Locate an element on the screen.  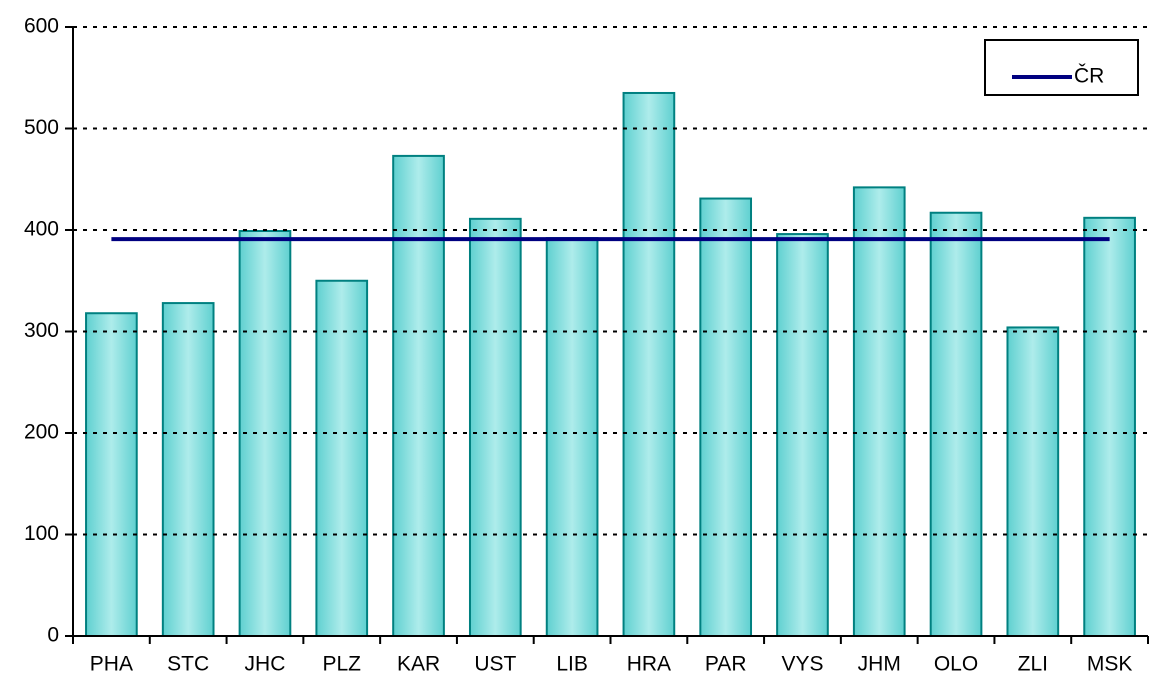
x-tick-label: JHC is located at coordinates (265, 664).